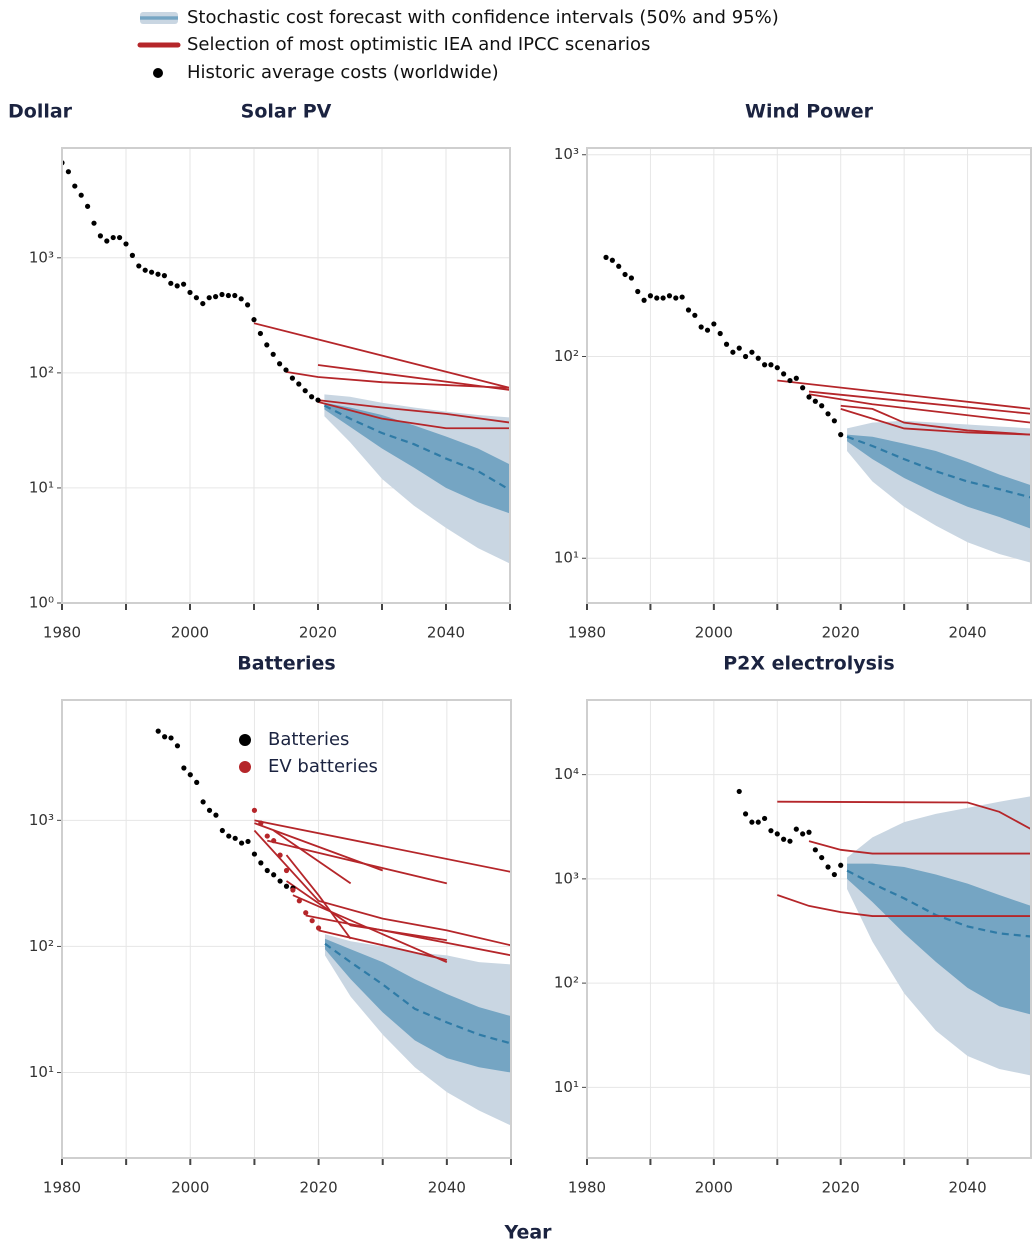 This screenshot has width=1032, height=1244. Describe the element at coordinates (41, 487) in the screenshot. I see `y-tick-label: 10¹` at that location.